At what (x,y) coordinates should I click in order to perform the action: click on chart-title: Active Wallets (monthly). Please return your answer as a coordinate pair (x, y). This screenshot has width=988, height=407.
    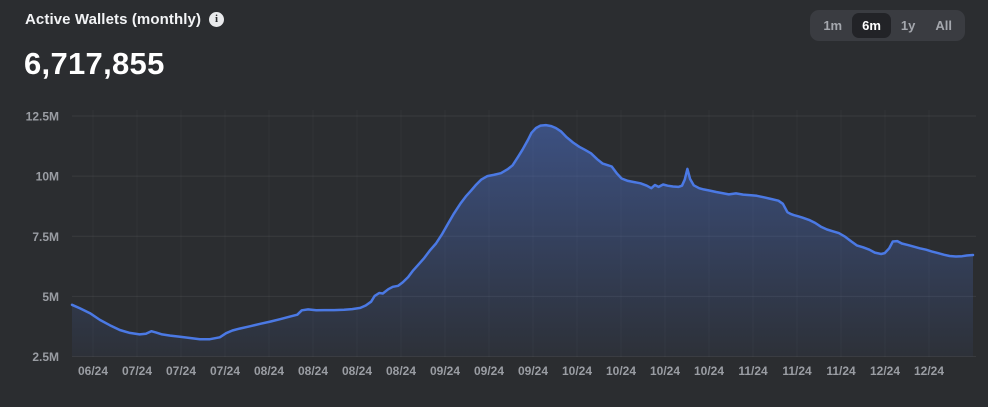
    Looking at the image, I should click on (113, 19).